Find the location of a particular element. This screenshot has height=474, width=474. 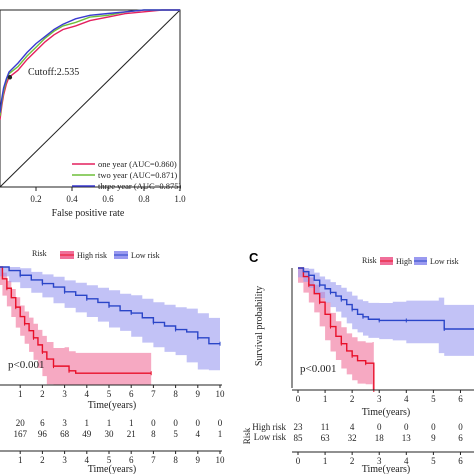

km-c-risk-count: 32 is located at coordinates (352, 438).